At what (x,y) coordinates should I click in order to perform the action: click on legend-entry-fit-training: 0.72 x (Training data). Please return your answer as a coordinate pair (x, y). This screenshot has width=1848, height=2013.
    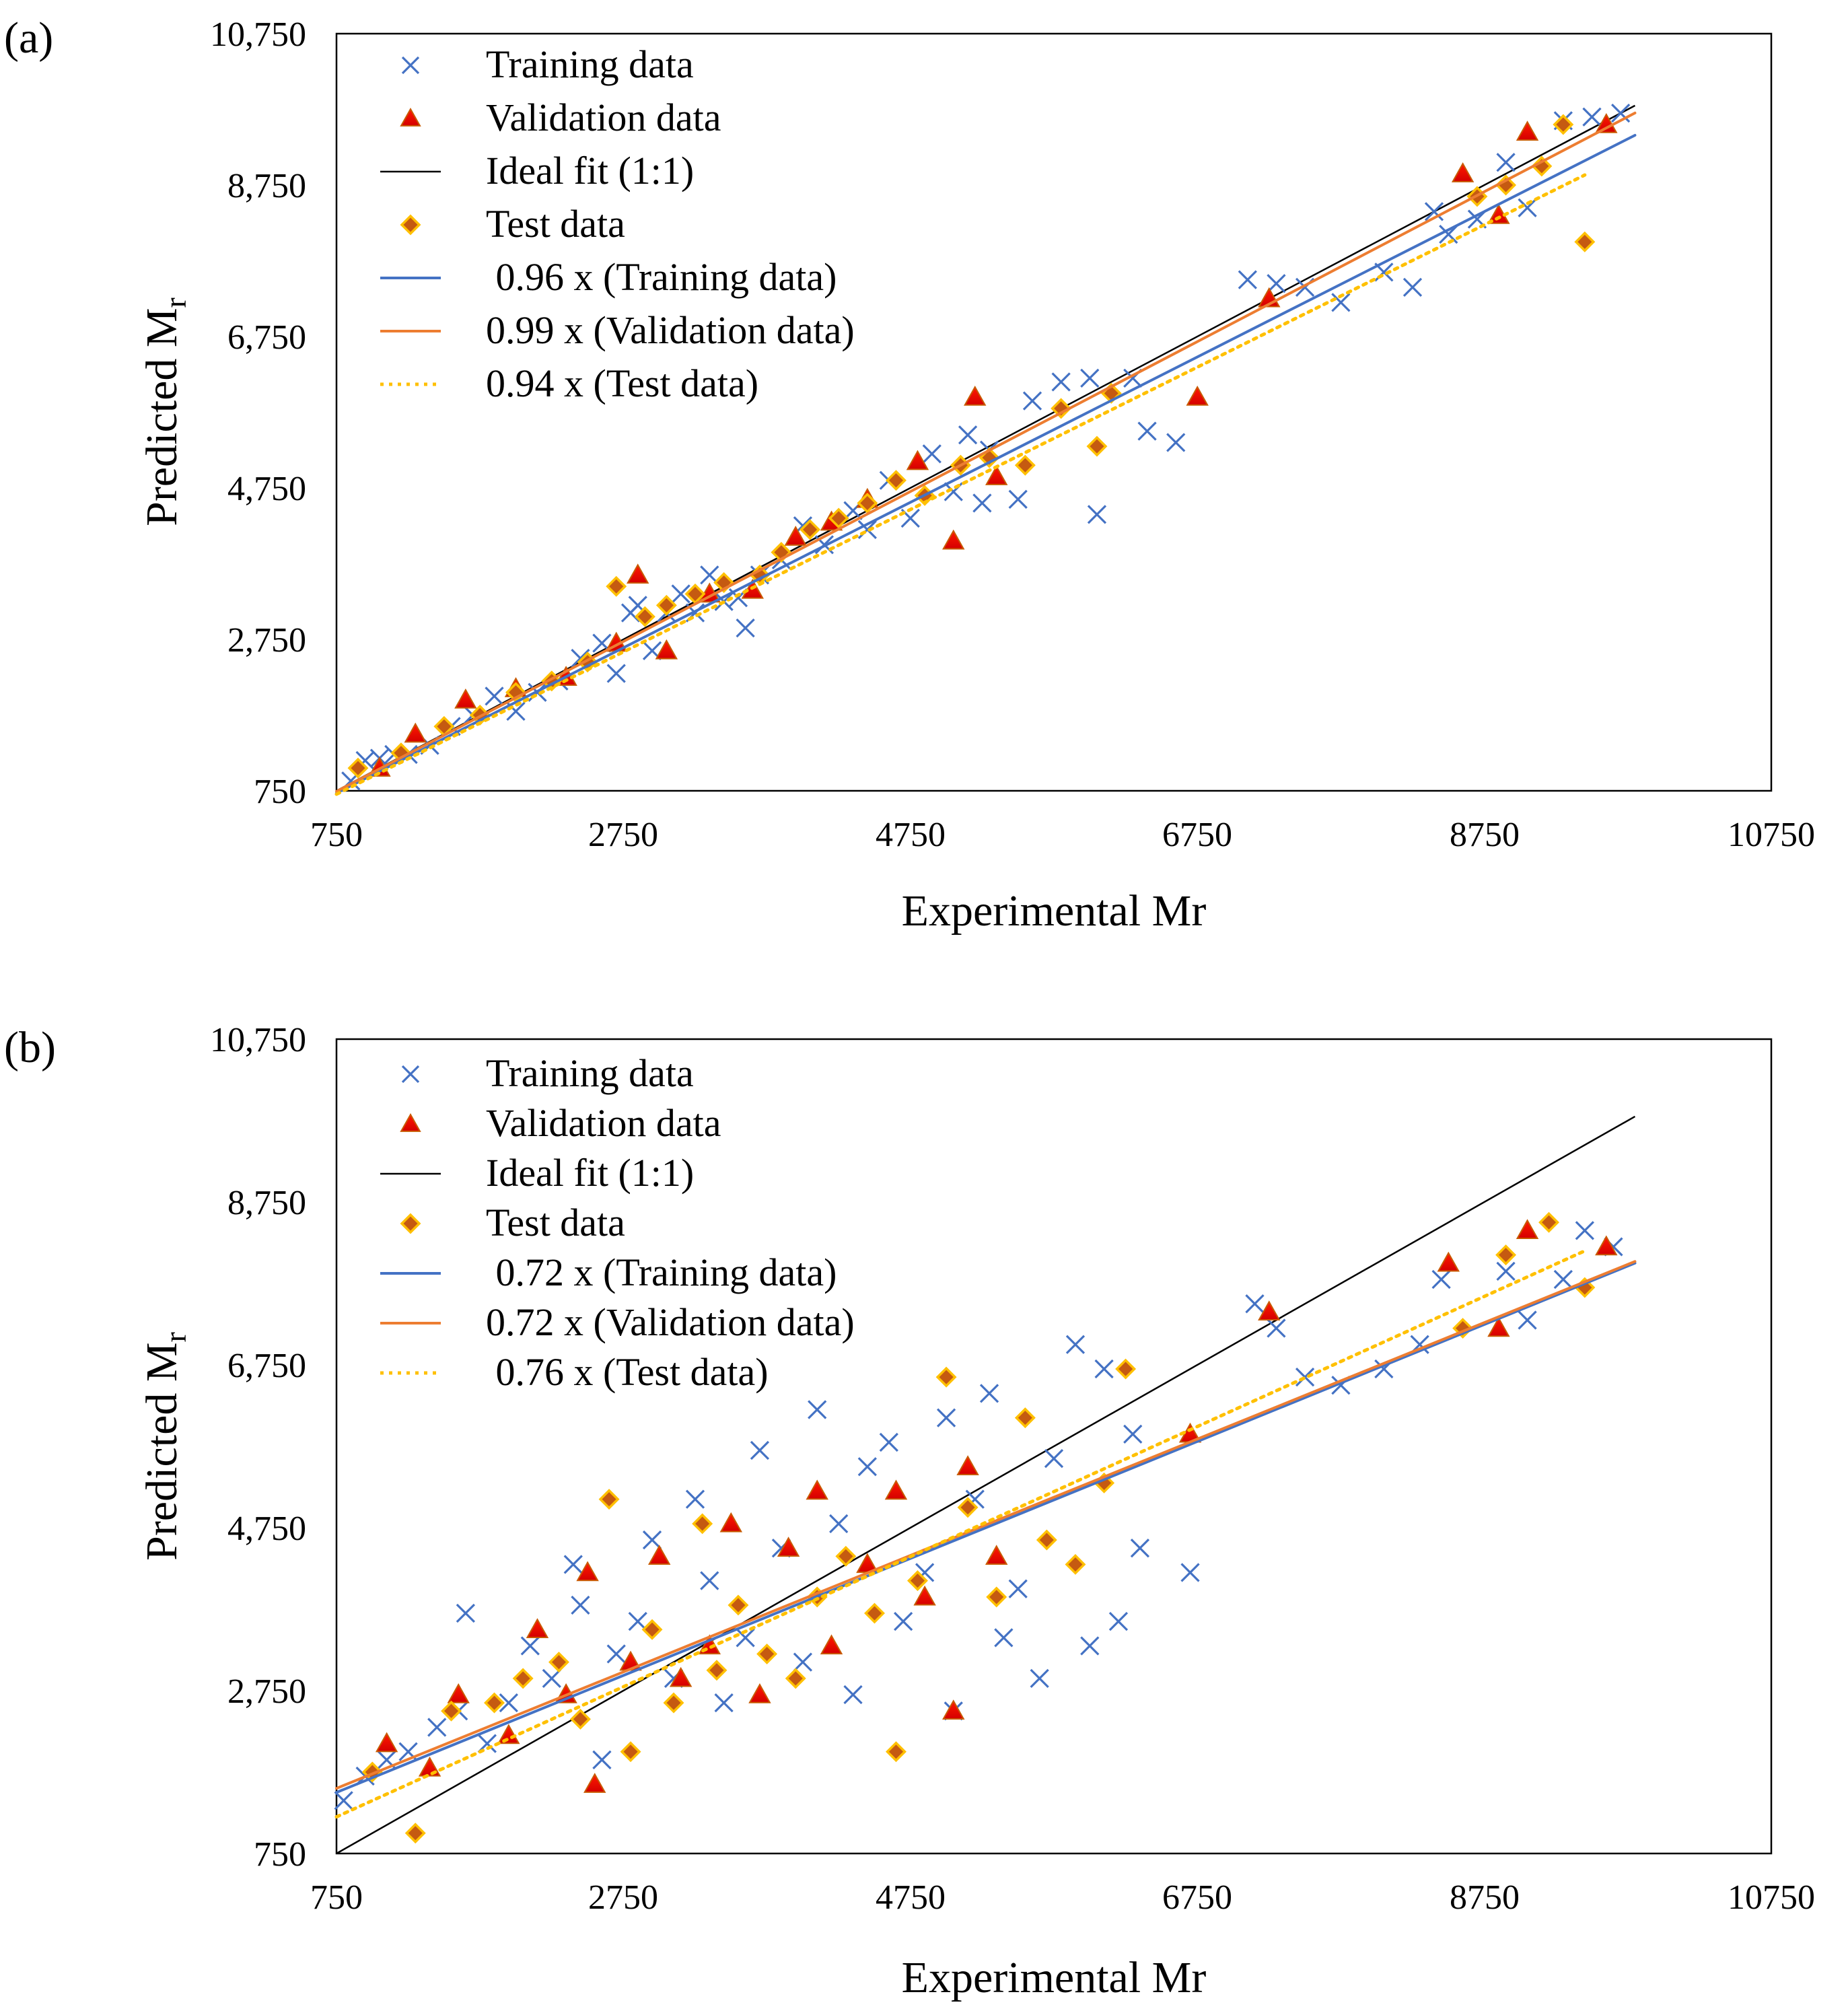
    Looking at the image, I should click on (608, 1272).